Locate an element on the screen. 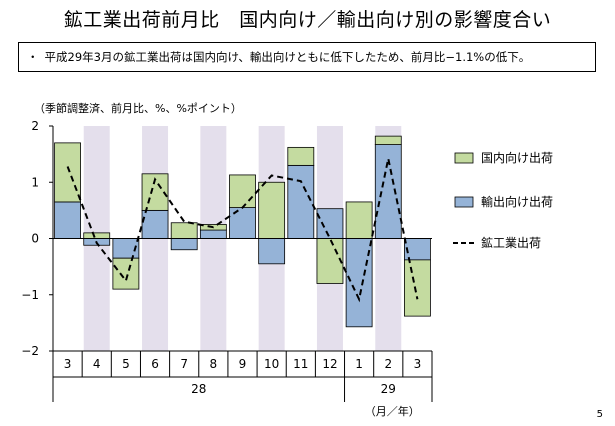 Image resolution: width=615 pixels, height=426 pixels. x-tick-label: 8 is located at coordinates (214, 364).